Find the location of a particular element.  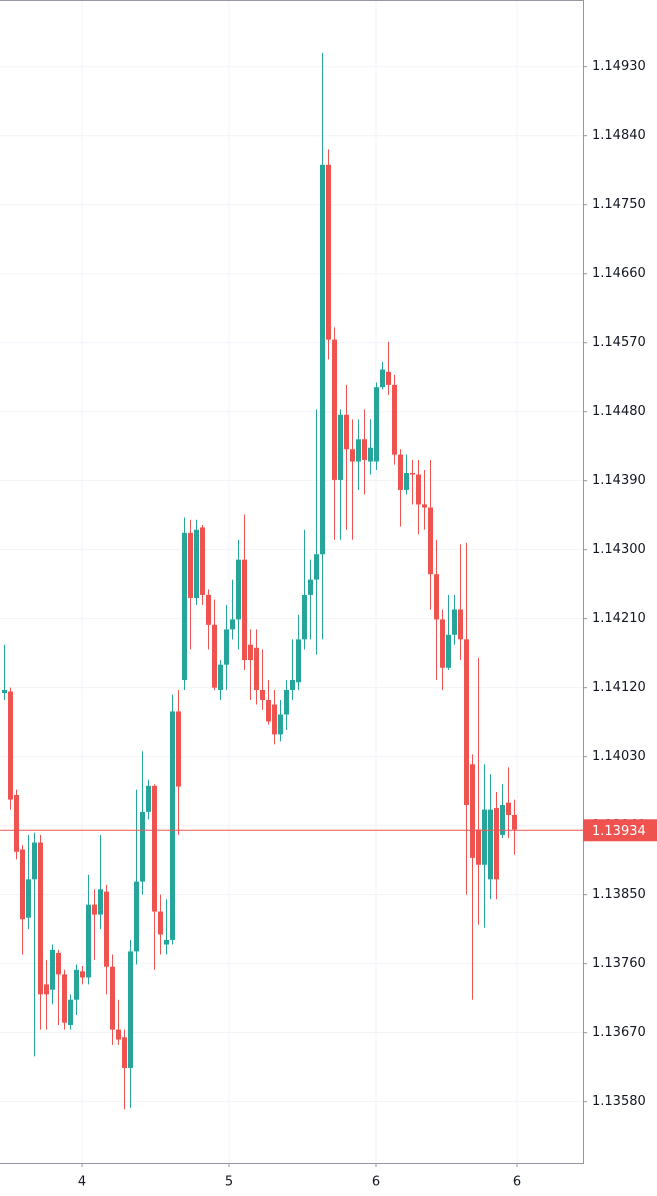

y-tick-label: 1.14300 is located at coordinates (619, 549).